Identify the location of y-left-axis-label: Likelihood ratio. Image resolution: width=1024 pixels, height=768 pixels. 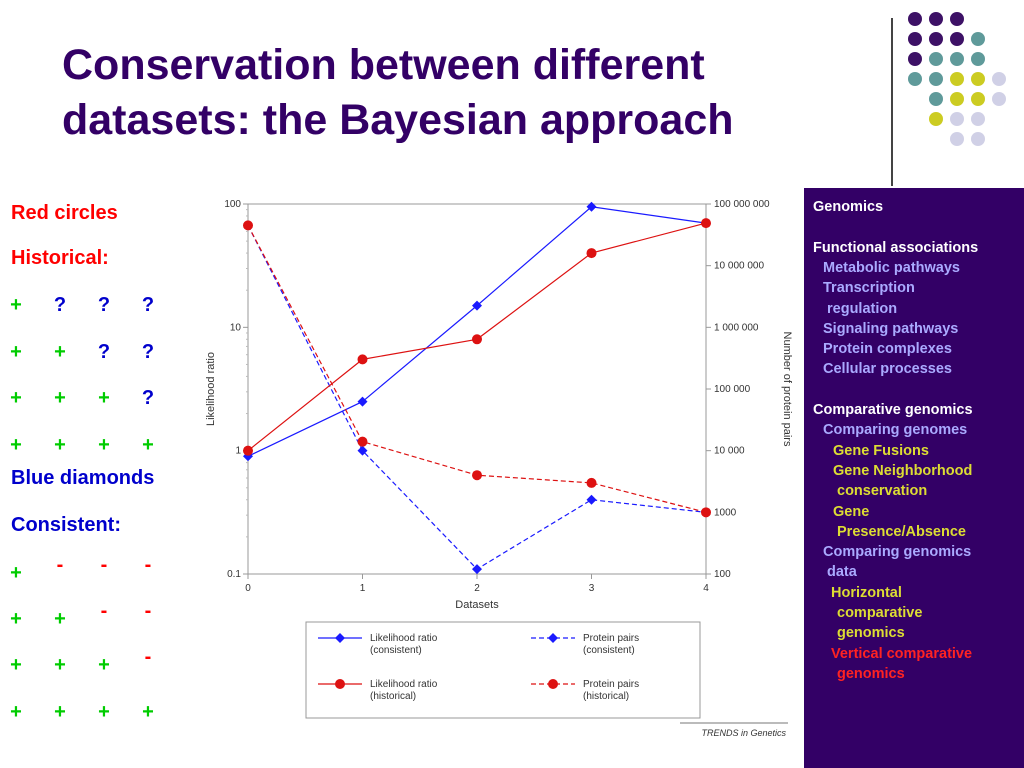
(211, 389).